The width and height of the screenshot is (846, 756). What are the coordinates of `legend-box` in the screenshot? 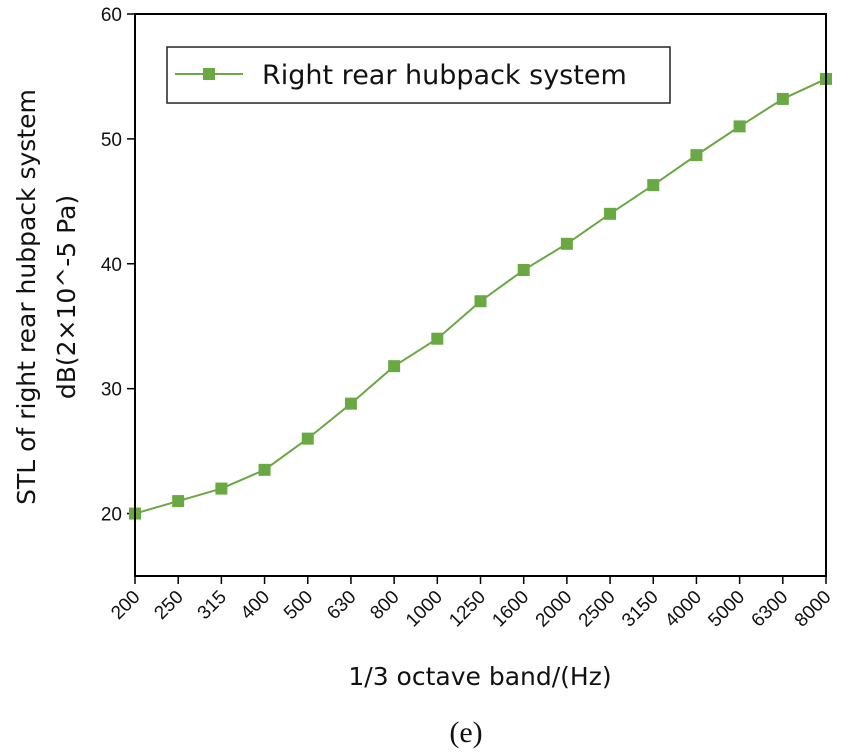 It's located at (418, 75).